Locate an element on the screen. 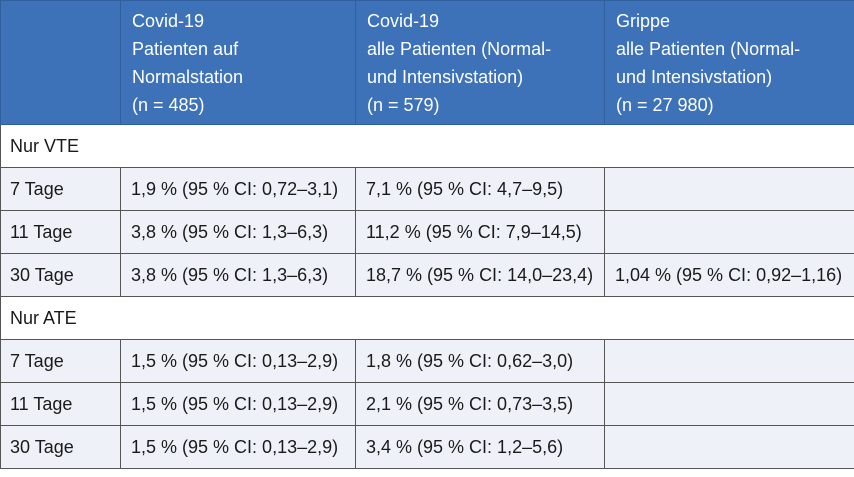  section-title: Nur ATE is located at coordinates (427, 318).